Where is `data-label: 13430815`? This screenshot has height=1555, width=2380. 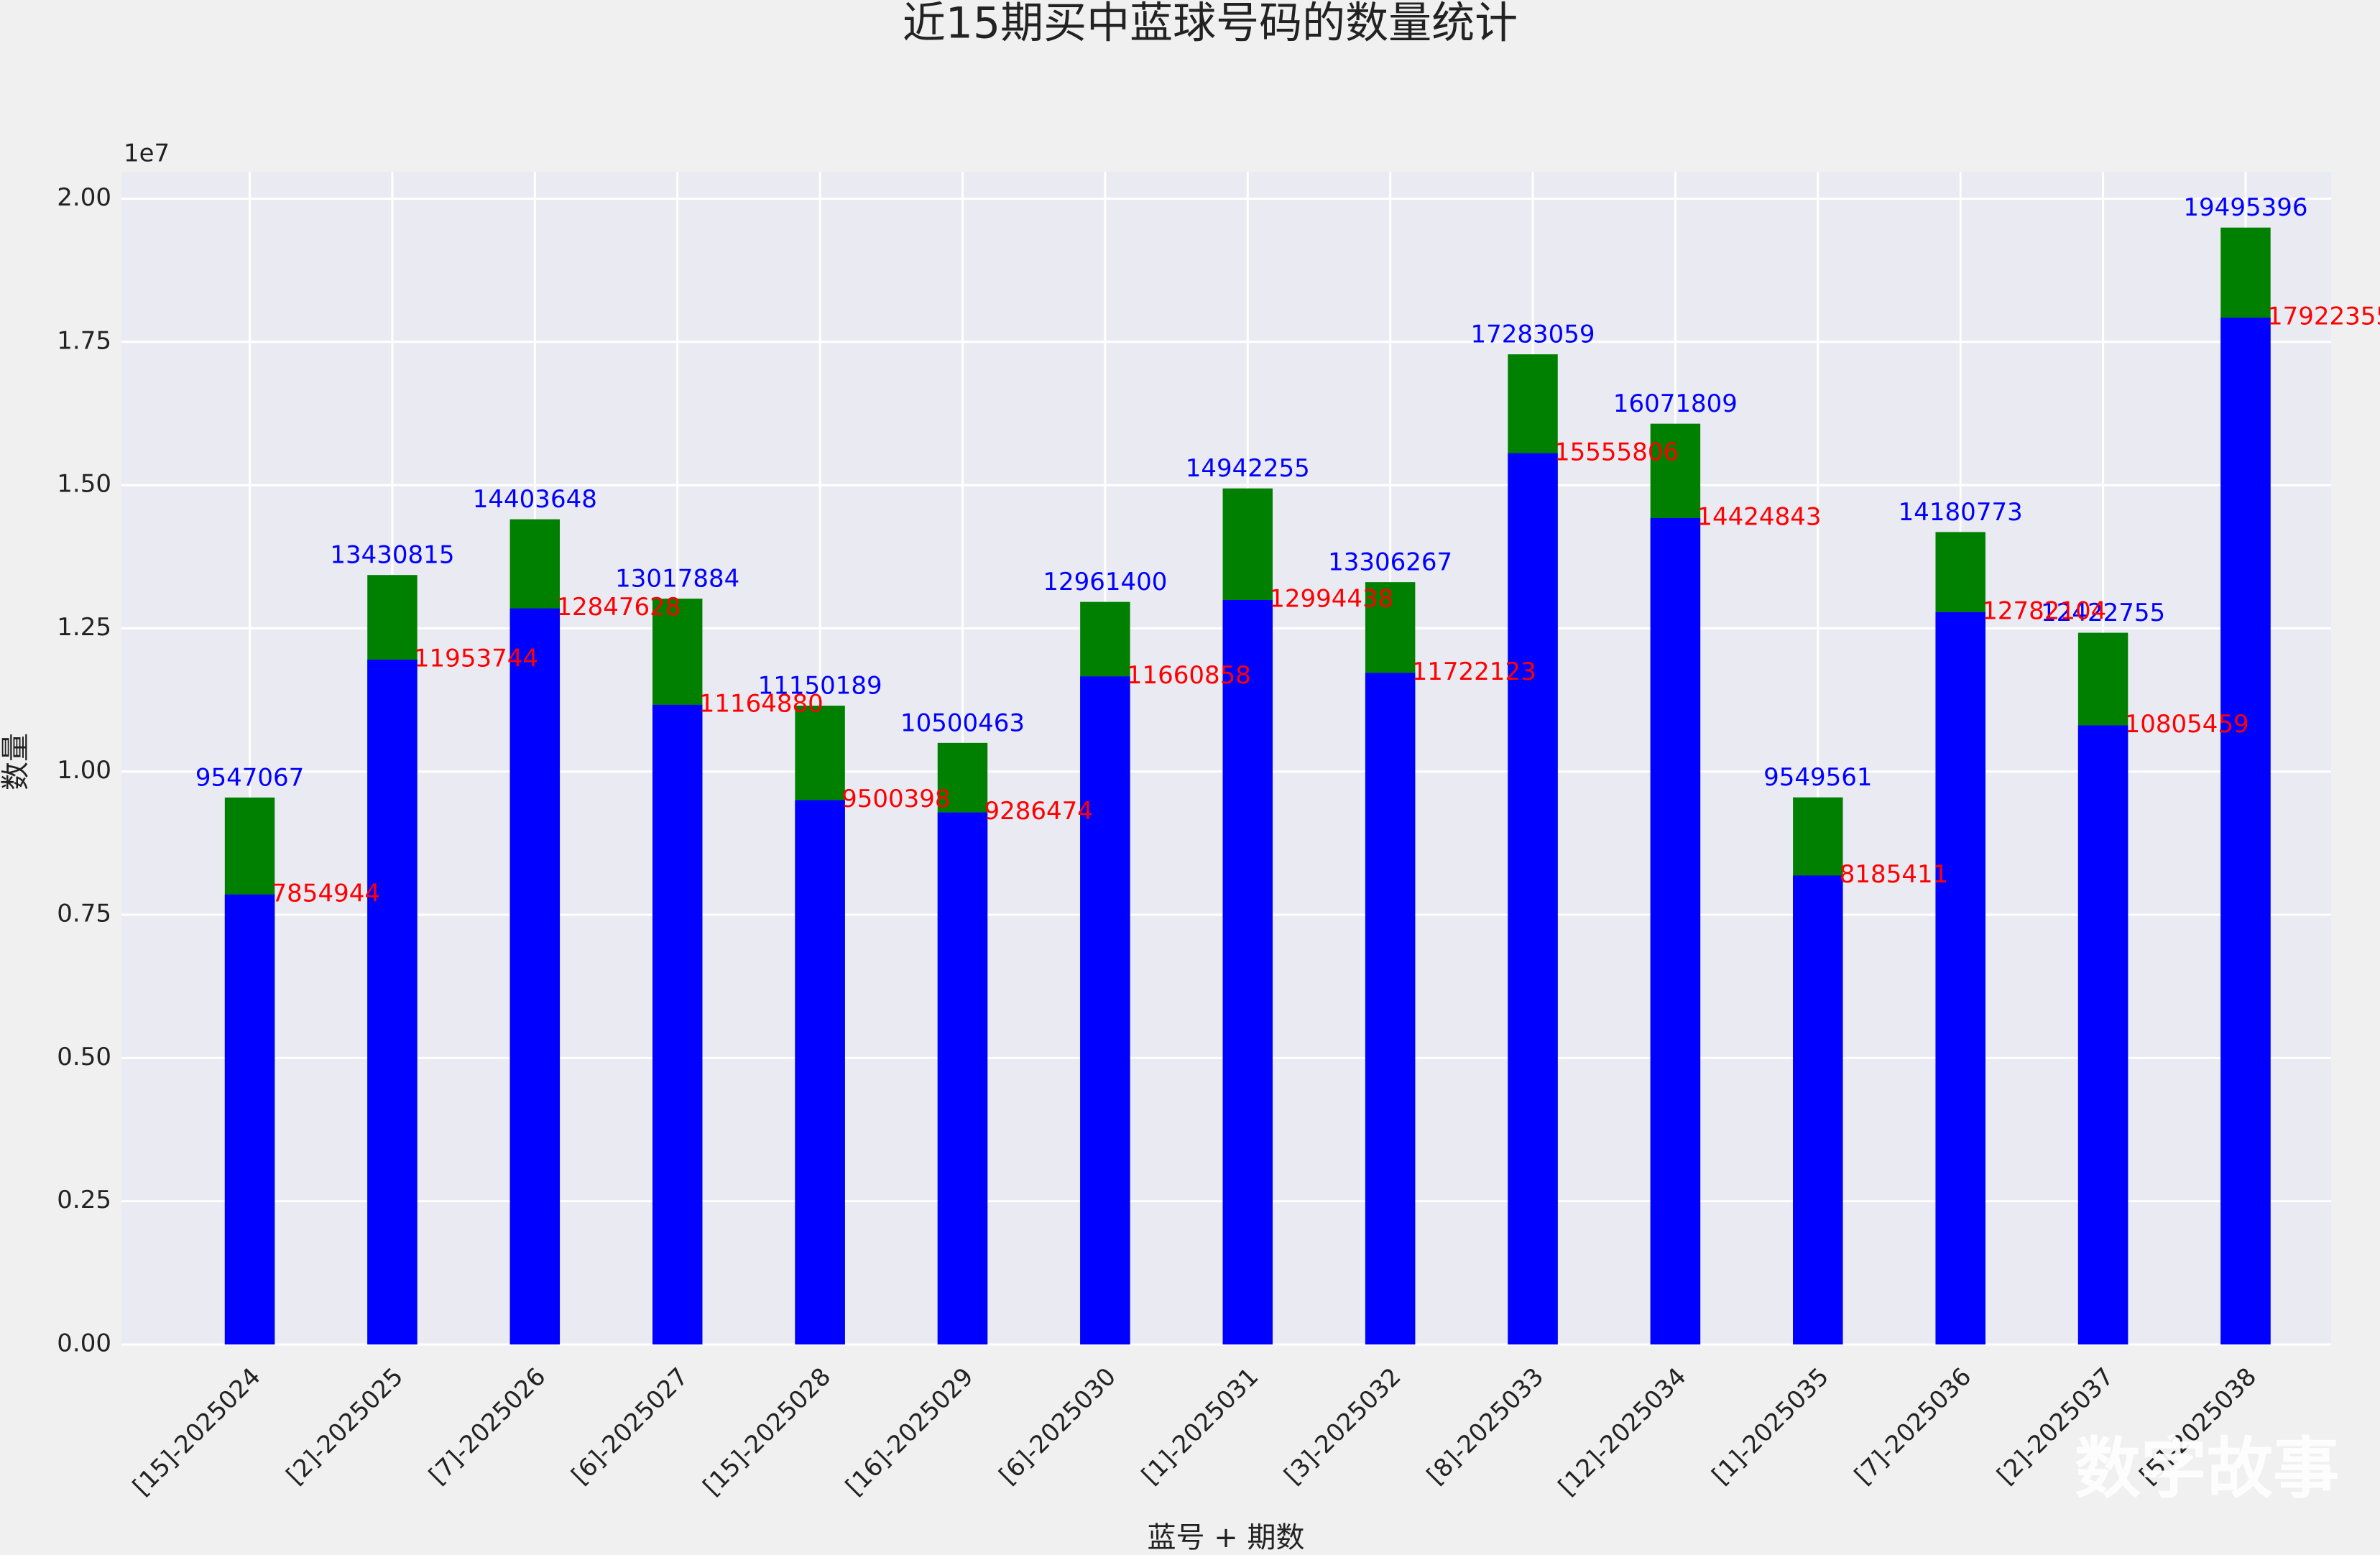
data-label: 13430815 is located at coordinates (392, 555).